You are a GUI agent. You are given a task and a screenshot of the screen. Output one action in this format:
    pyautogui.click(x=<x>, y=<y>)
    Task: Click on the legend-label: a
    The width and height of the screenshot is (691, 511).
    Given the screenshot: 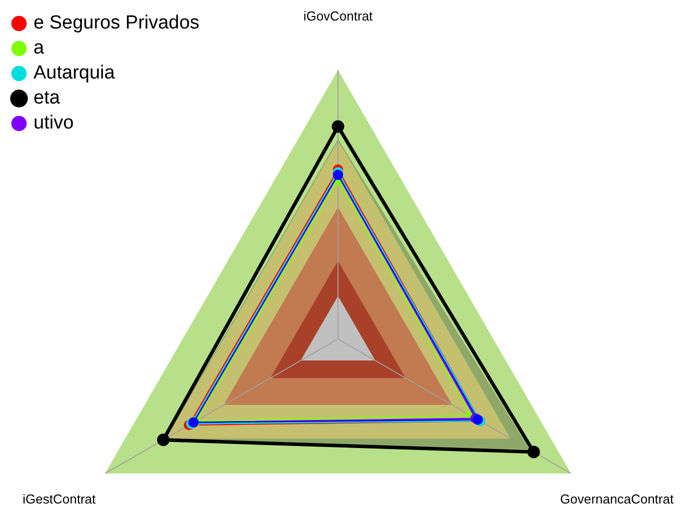 What is the action you would take?
    pyautogui.click(x=39, y=48)
    